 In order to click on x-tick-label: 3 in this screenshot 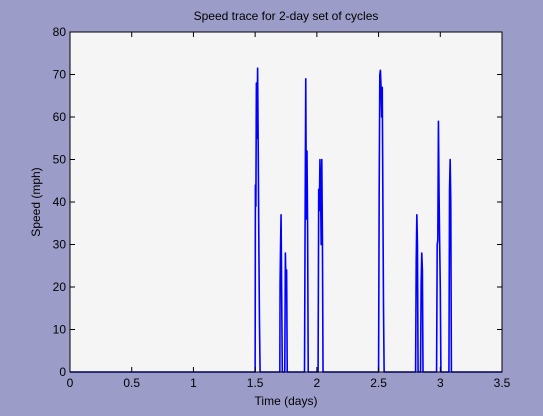, I will do `click(440, 383)`.